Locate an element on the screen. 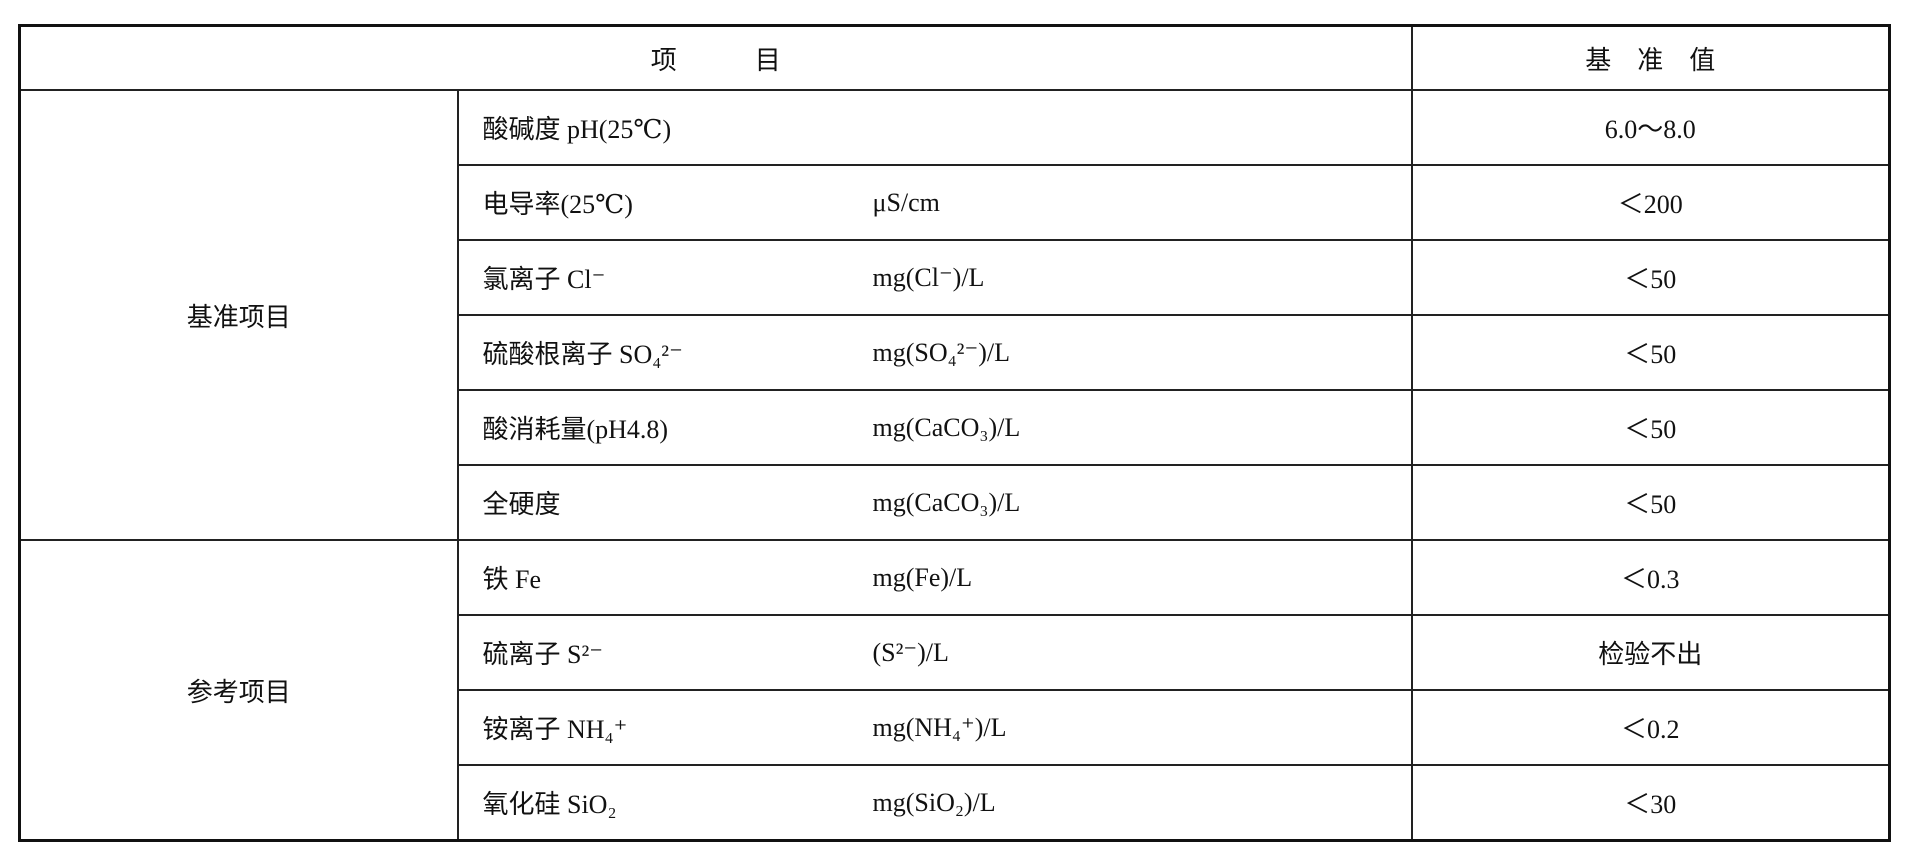  item-cell: 硫酸根离子 SO₄²⁻ mg(SO₄²⁻)/L is located at coordinates (934, 352).